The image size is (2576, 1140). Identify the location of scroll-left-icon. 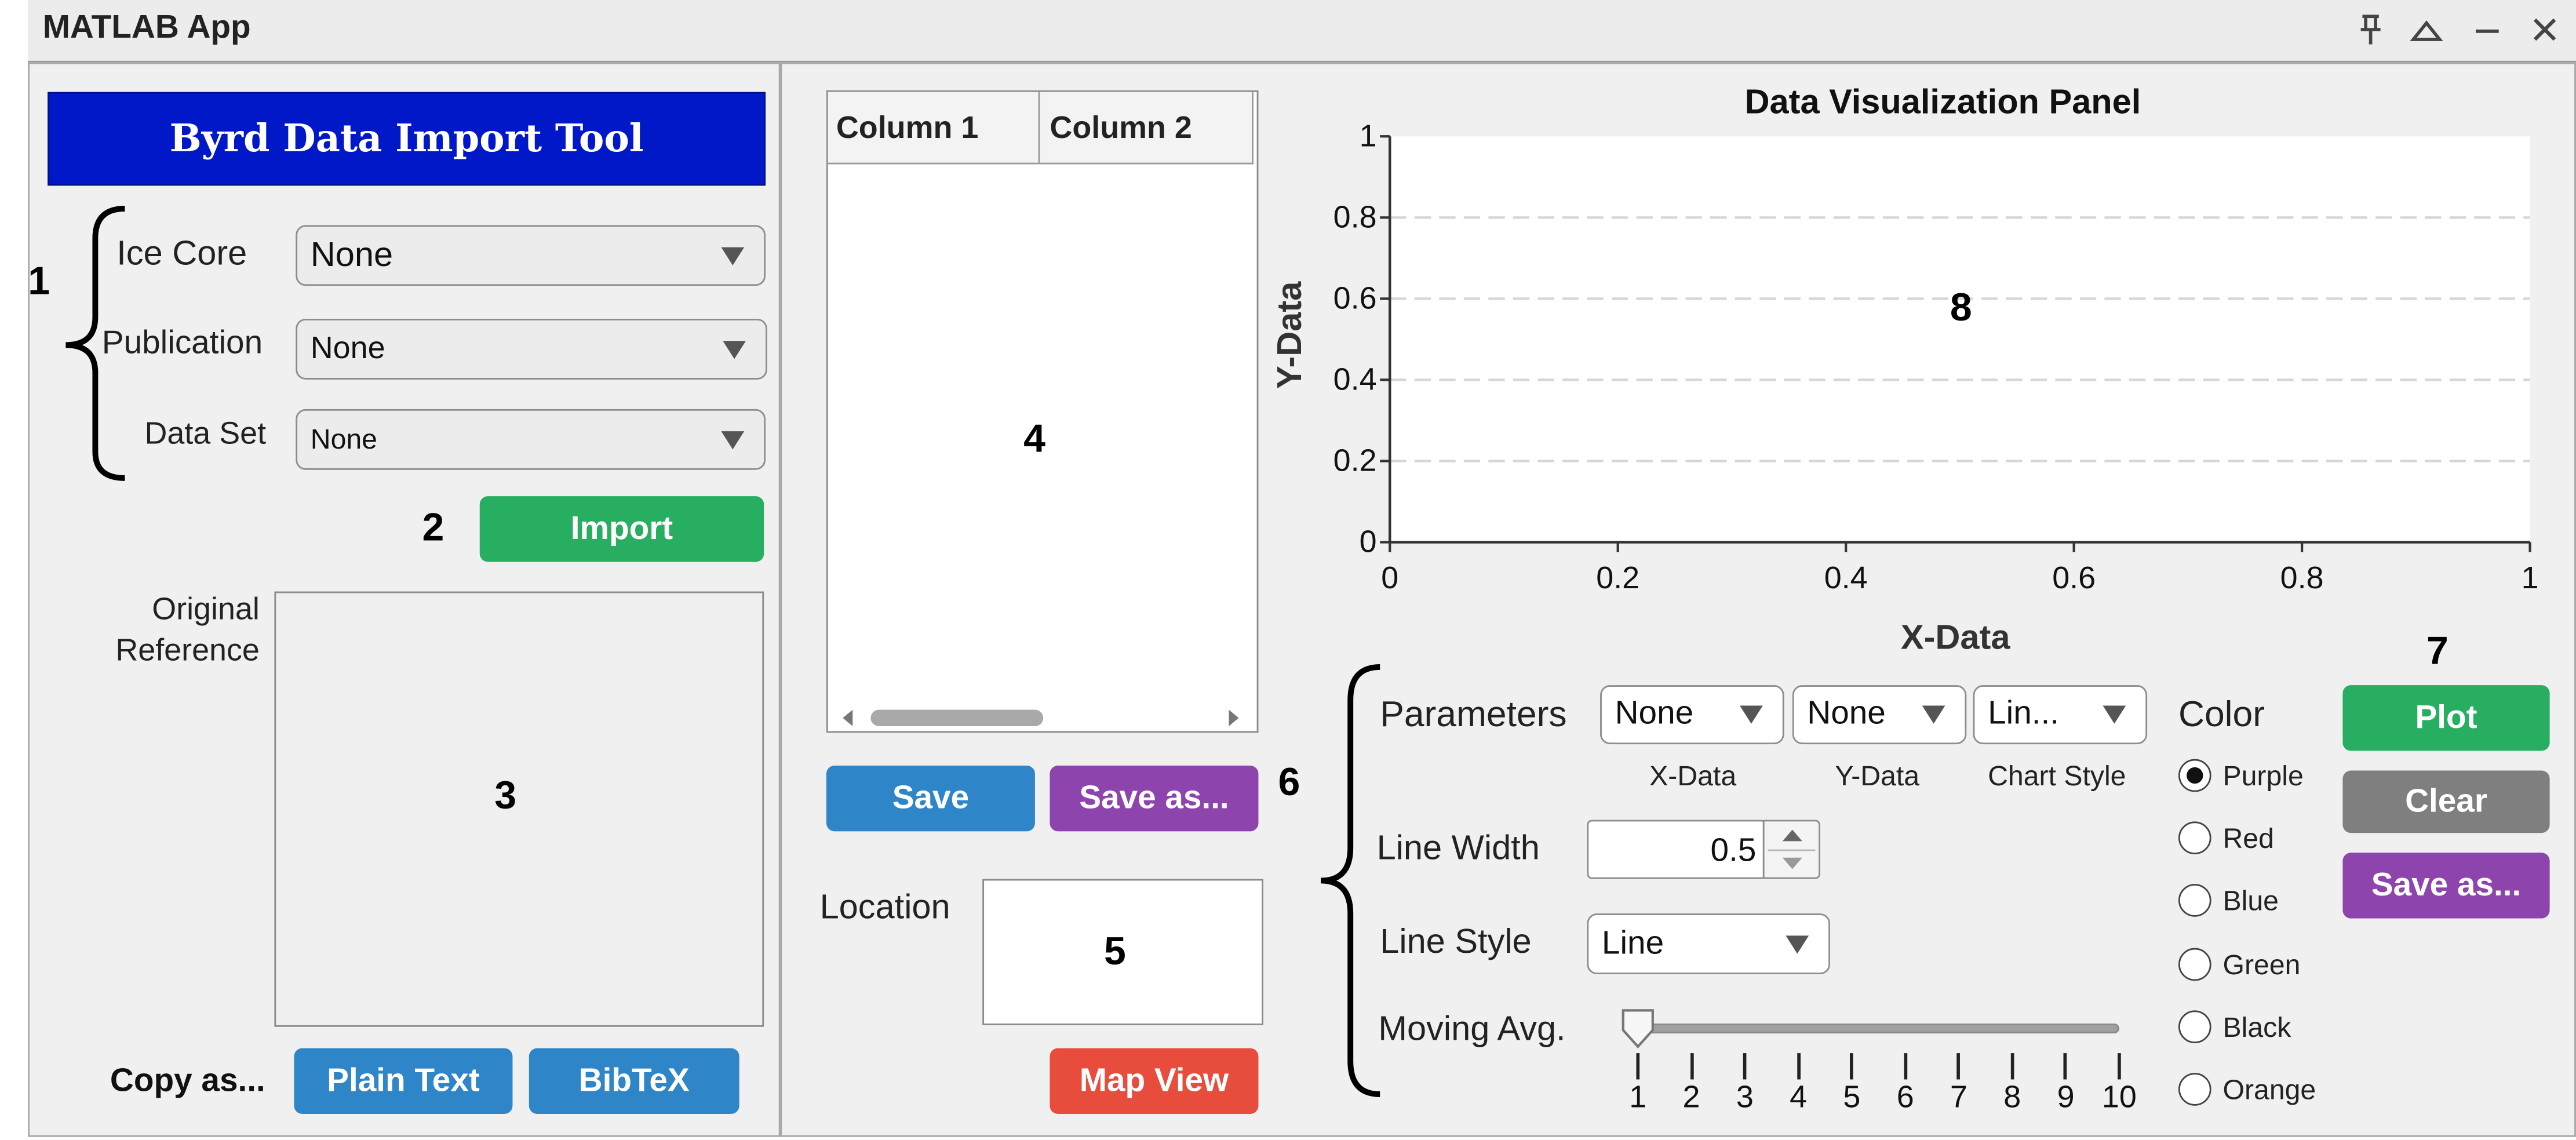
(848, 717).